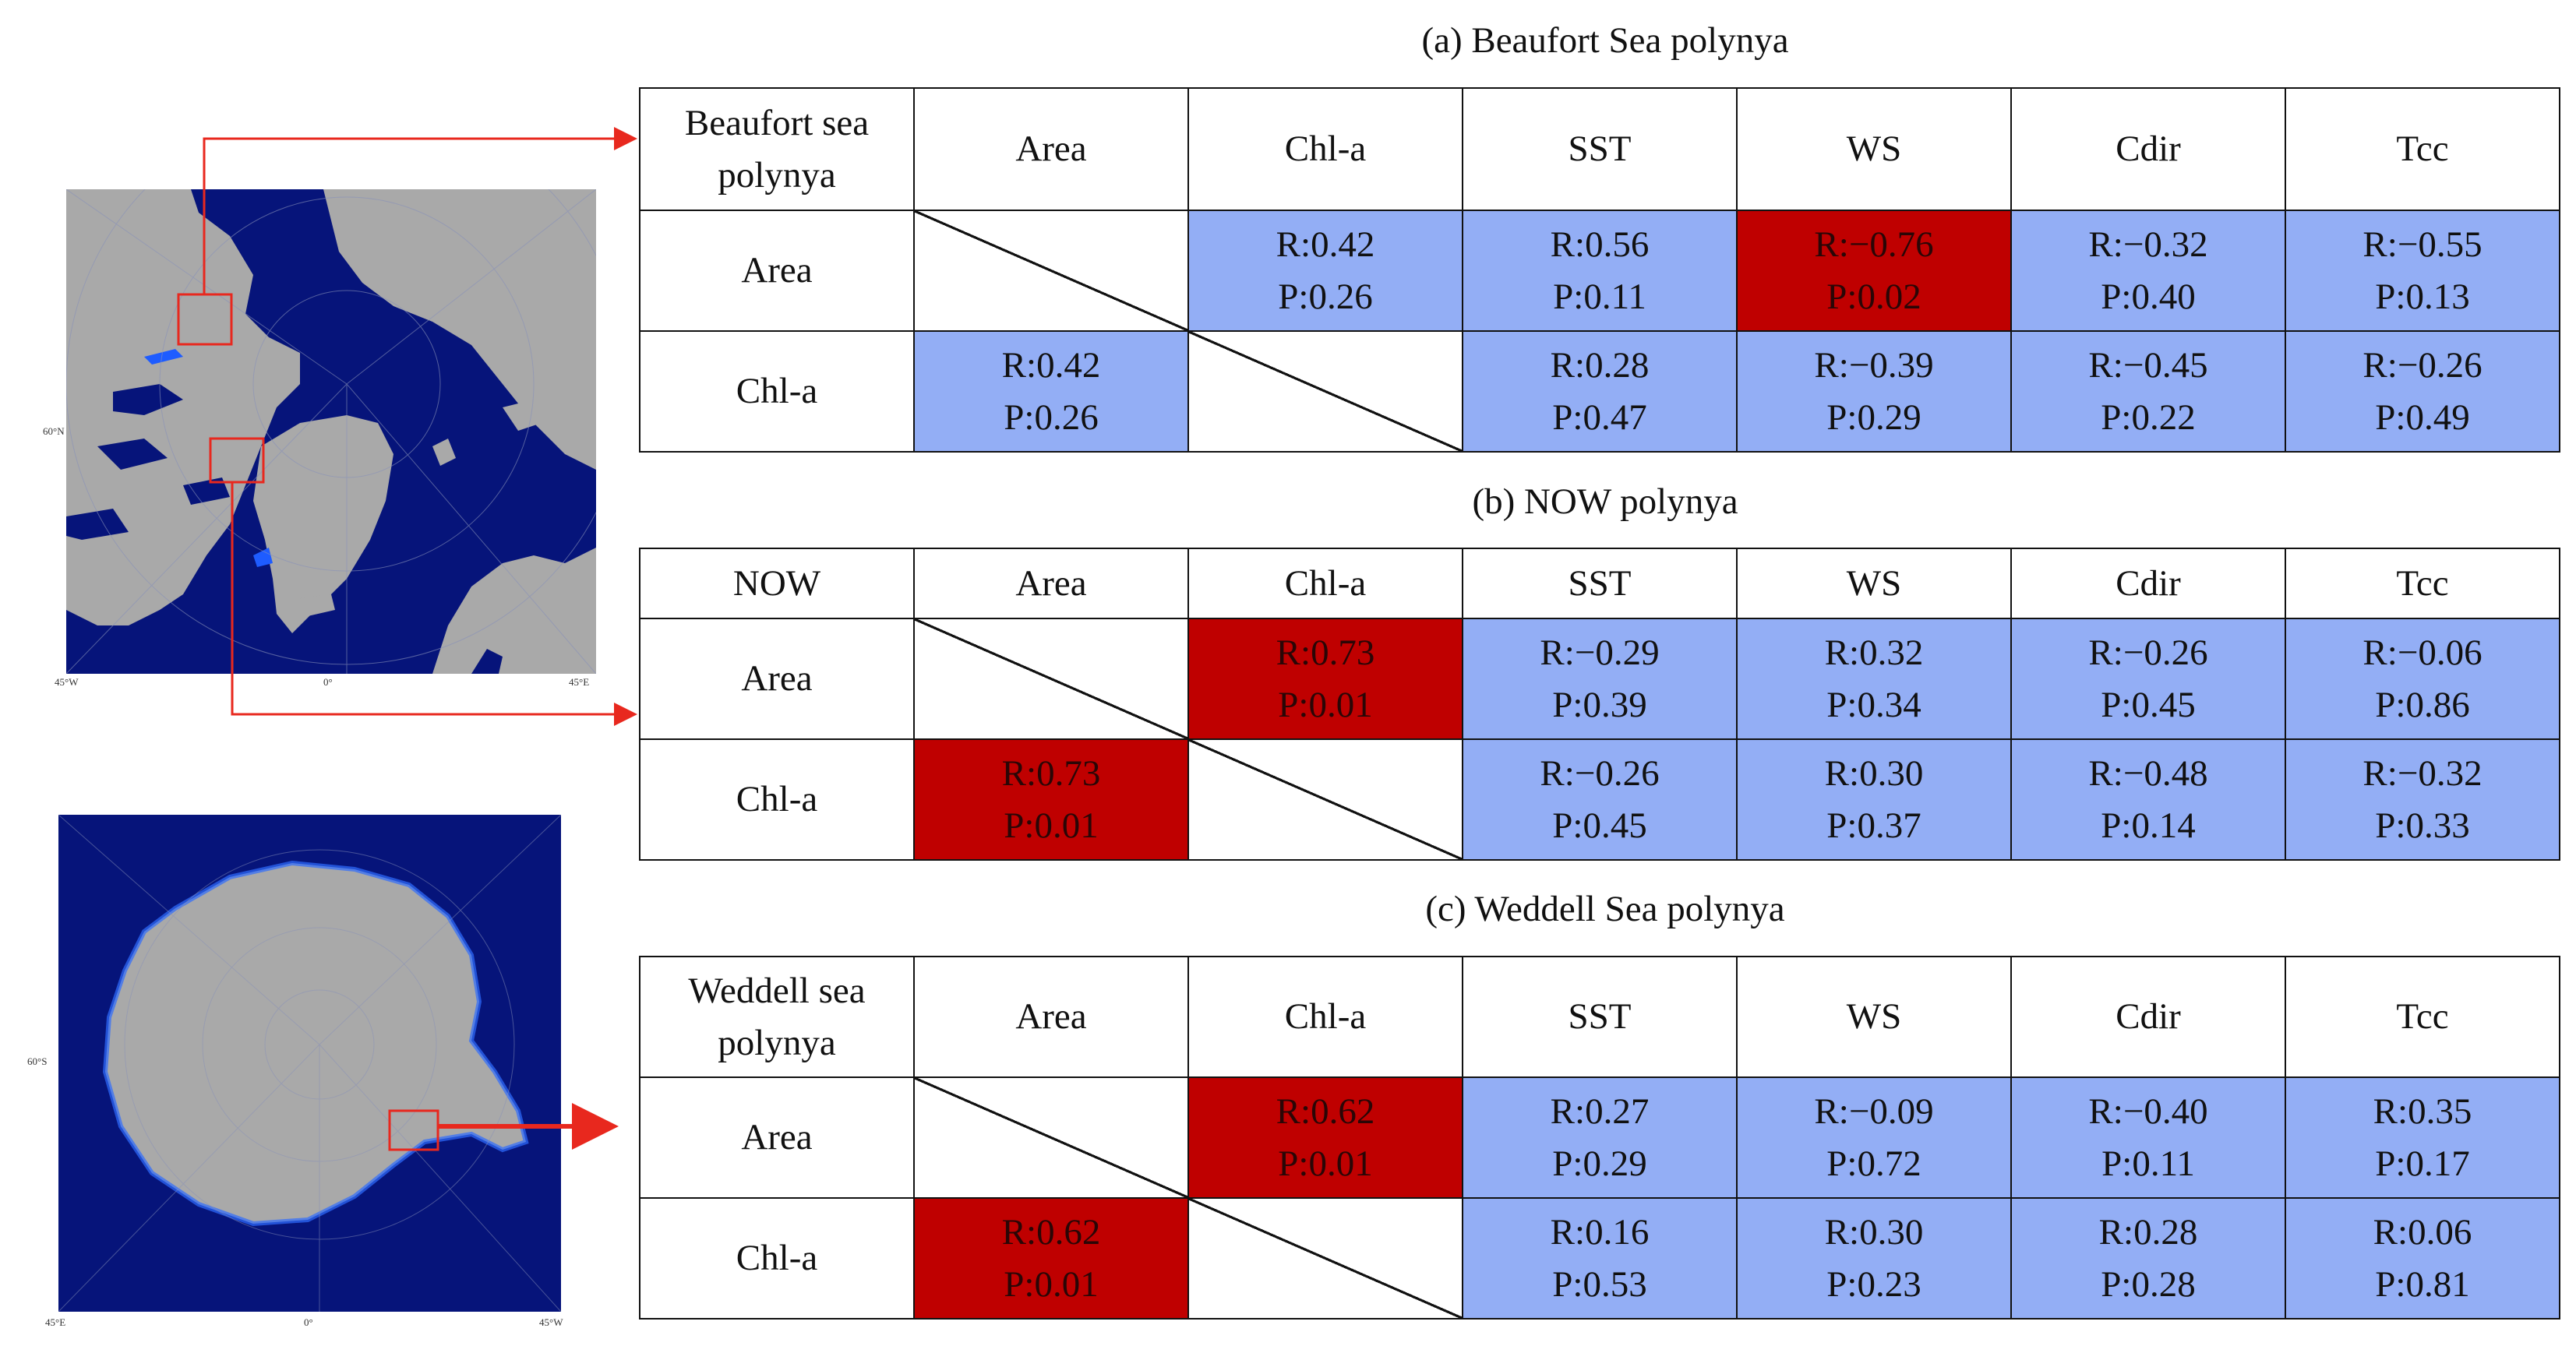 This screenshot has height=1353, width=2576. Describe the element at coordinates (1605, 501) in the screenshot. I see `caption-now: (b) NOW polynya` at that location.